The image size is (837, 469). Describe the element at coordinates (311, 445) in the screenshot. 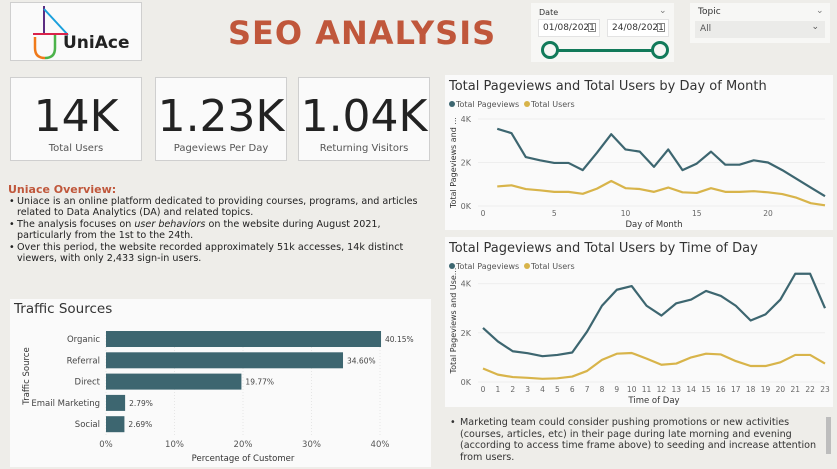

I see `x-tick-label: 30%` at that location.